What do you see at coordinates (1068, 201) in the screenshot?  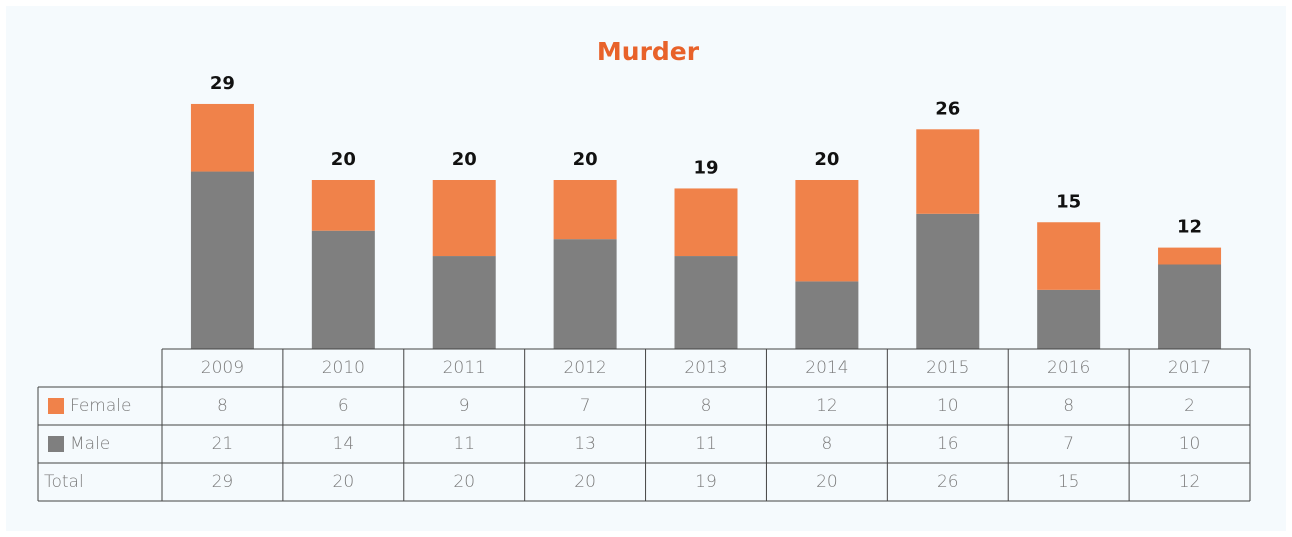 I see `total-label: 15` at bounding box center [1068, 201].